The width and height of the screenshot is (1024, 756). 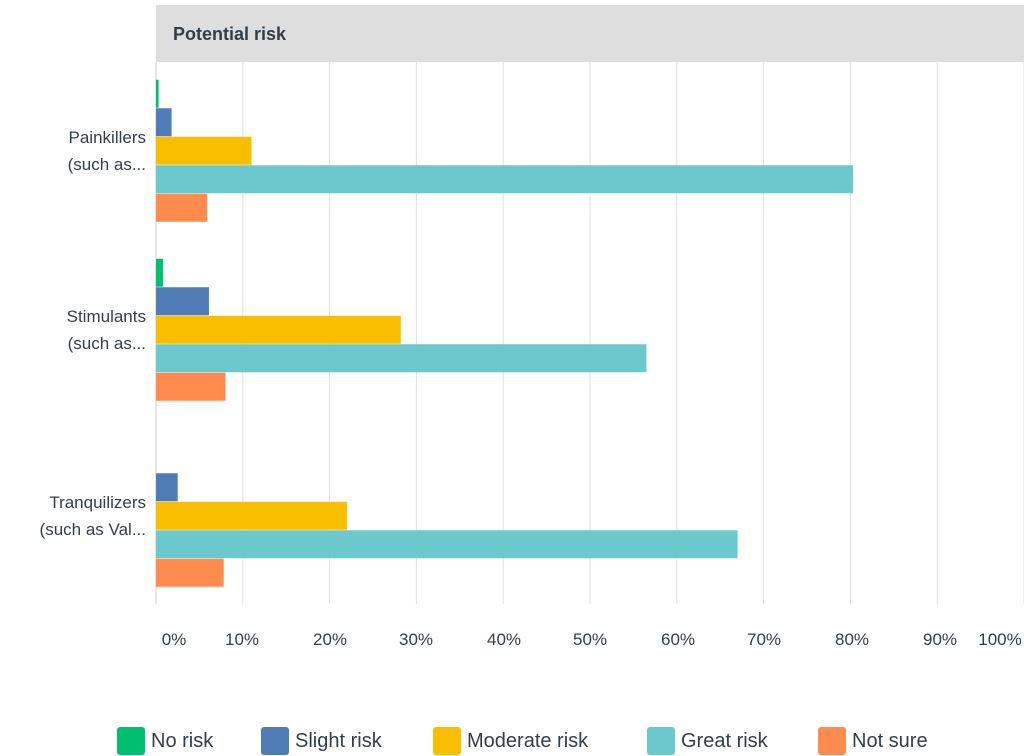 I want to click on legend-label: Not sure, so click(x=890, y=741).